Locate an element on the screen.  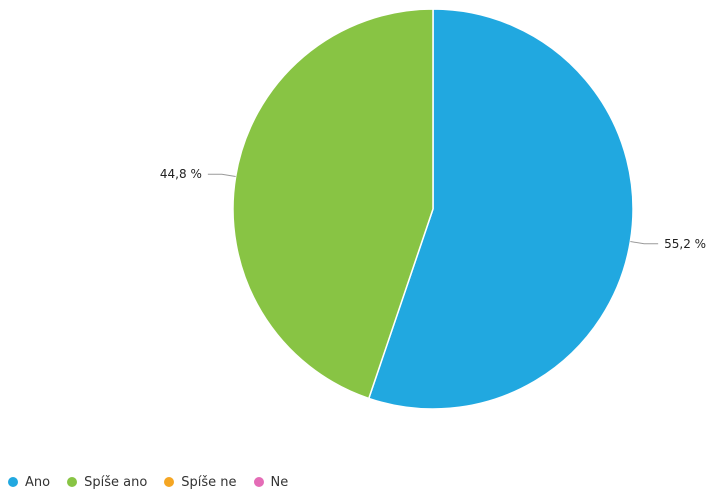
legend-item-1: Spíše ano is located at coordinates (107, 482).